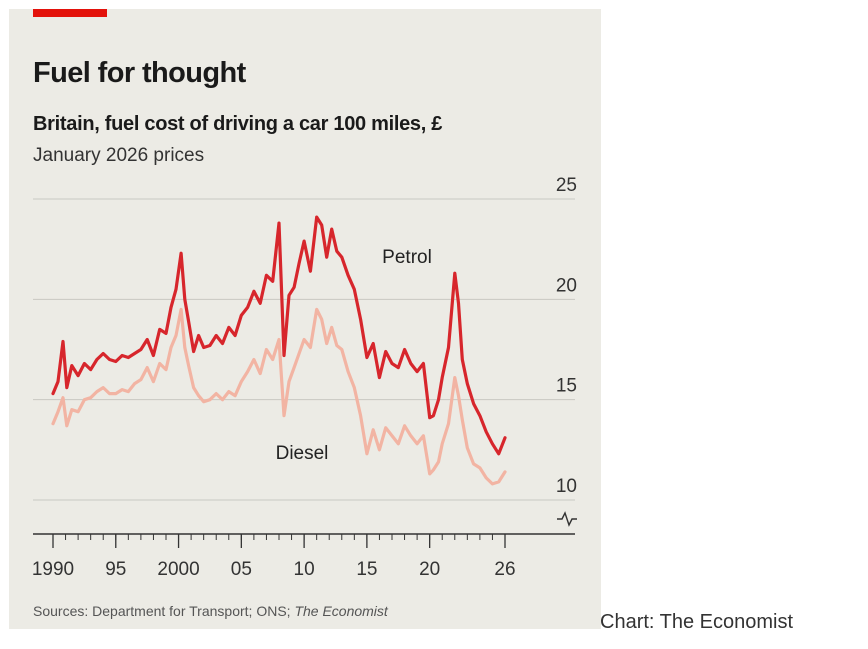 The width and height of the screenshot is (868, 649). What do you see at coordinates (115, 569) in the screenshot?
I see `x-tick-label-1995: 95` at bounding box center [115, 569].